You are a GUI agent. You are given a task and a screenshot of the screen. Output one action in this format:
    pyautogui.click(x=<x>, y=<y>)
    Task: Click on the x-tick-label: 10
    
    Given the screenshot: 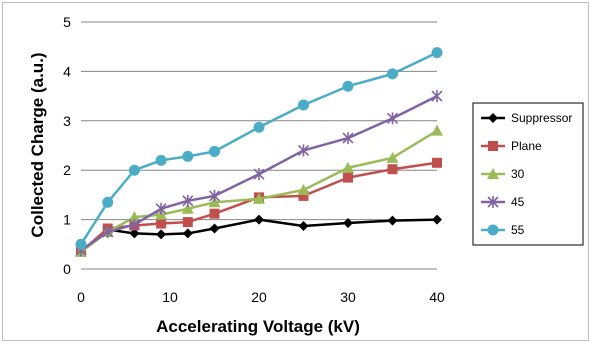 What is the action you would take?
    pyautogui.click(x=170, y=297)
    